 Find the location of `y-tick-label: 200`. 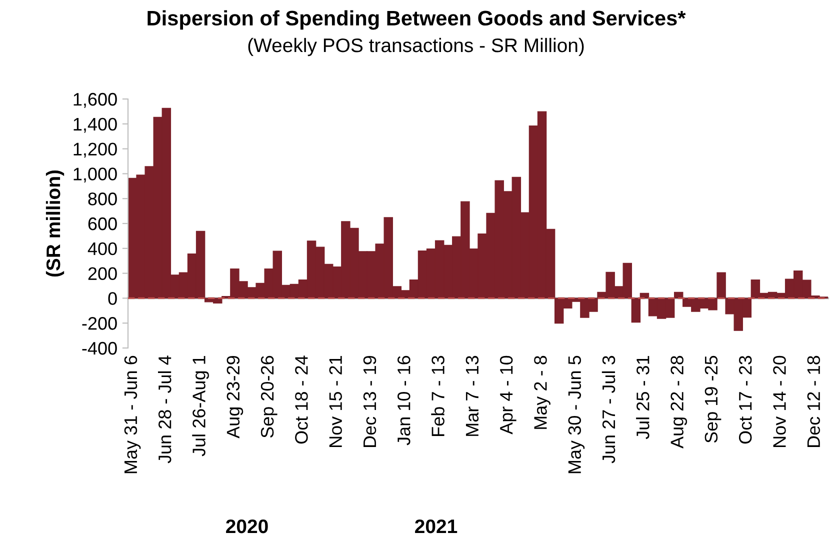

y-tick-label: 200 is located at coordinates (102, 273).